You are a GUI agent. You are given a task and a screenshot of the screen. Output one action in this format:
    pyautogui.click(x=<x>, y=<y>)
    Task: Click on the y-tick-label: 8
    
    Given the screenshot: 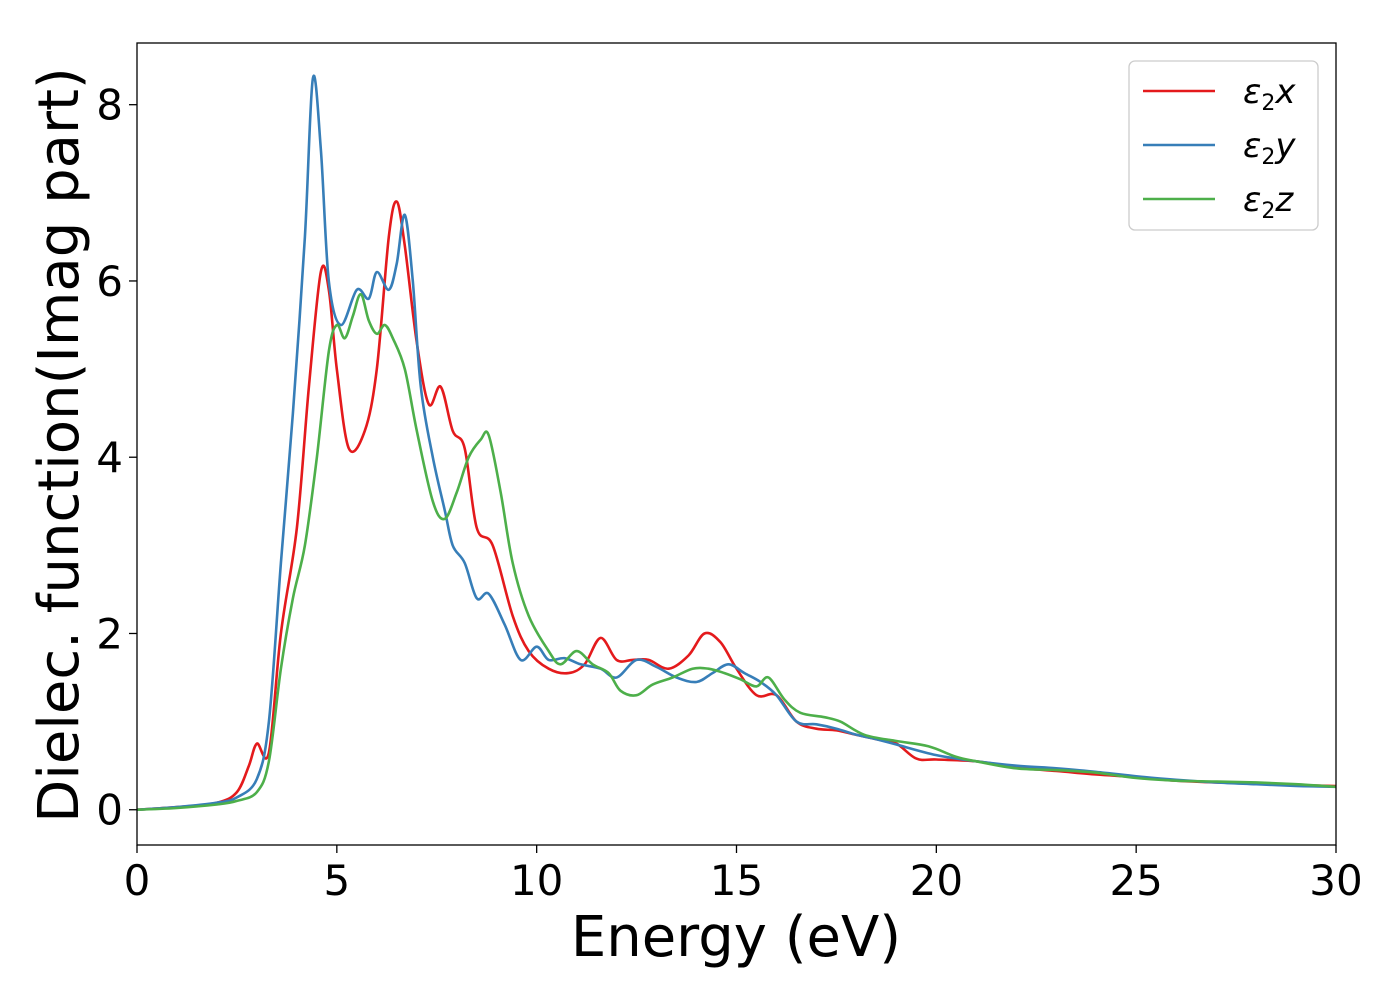 What is the action you would take?
    pyautogui.click(x=109, y=105)
    